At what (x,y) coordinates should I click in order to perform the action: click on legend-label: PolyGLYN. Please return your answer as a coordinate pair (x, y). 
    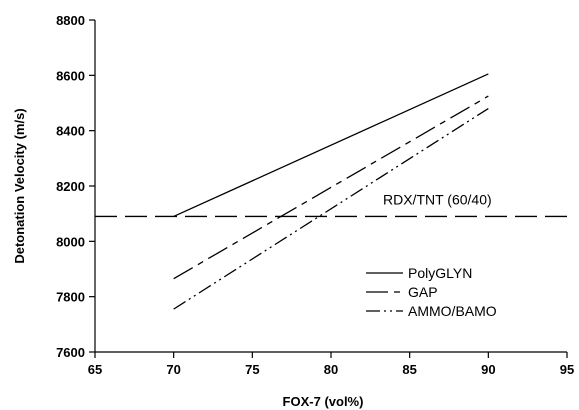
    Looking at the image, I should click on (440, 273).